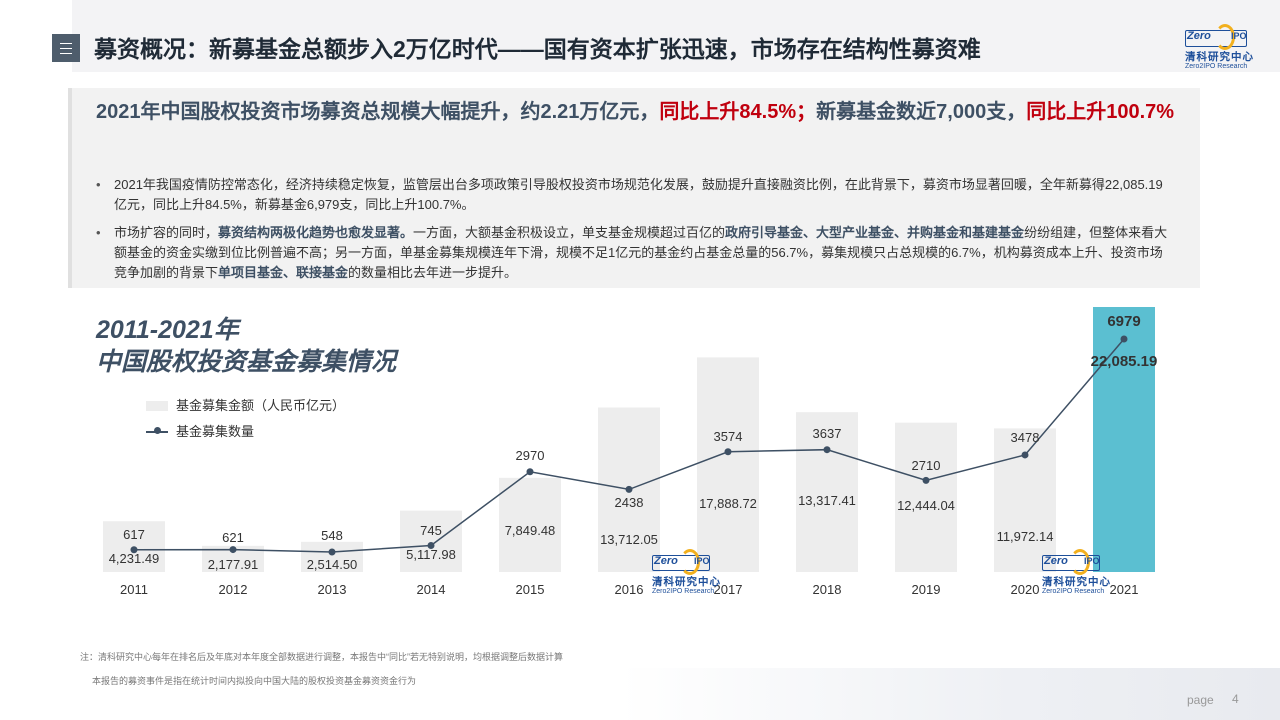  What do you see at coordinates (215, 431) in the screenshot?
I see `legend-label-count: 基金募集数量` at bounding box center [215, 431].